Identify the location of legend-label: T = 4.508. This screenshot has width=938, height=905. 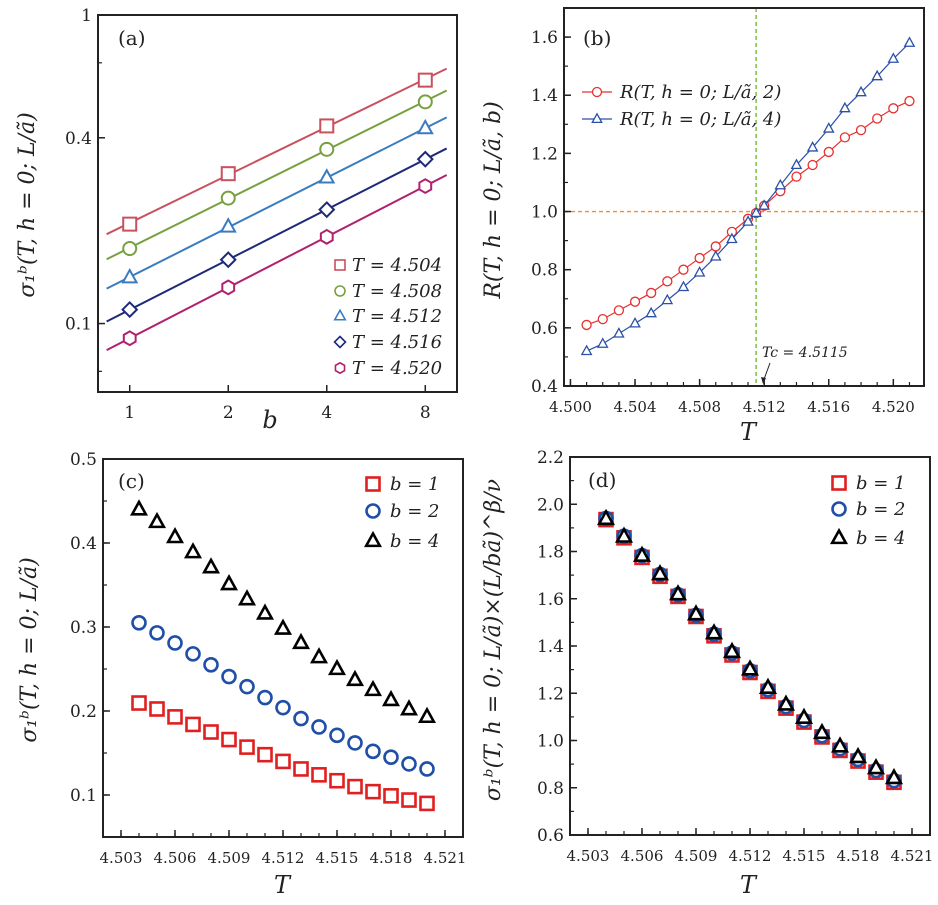
(397, 291).